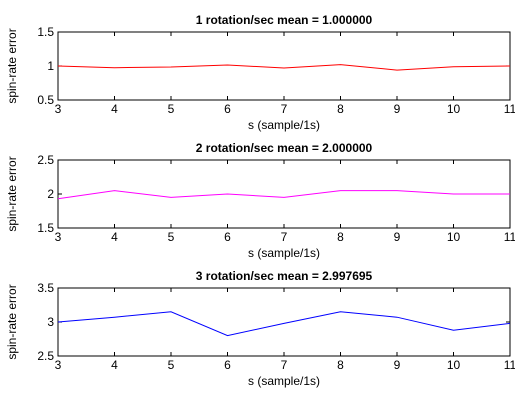 The width and height of the screenshot is (515, 406). What do you see at coordinates (284, 20) in the screenshot?
I see `subplot-1-title: 1 rotation/sec mean = 1.000000` at bounding box center [284, 20].